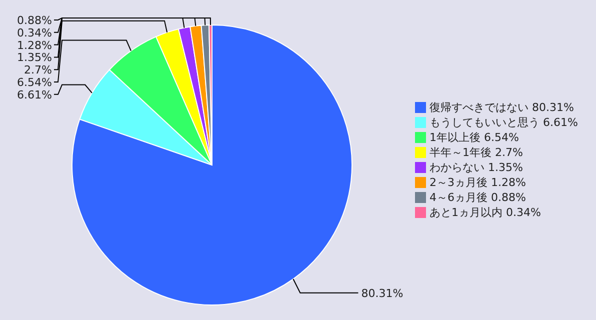 Image resolution: width=596 pixels, height=320 pixels. Describe the element at coordinates (34, 82) in the screenshot. I see `data-label: 6.54%` at that location.